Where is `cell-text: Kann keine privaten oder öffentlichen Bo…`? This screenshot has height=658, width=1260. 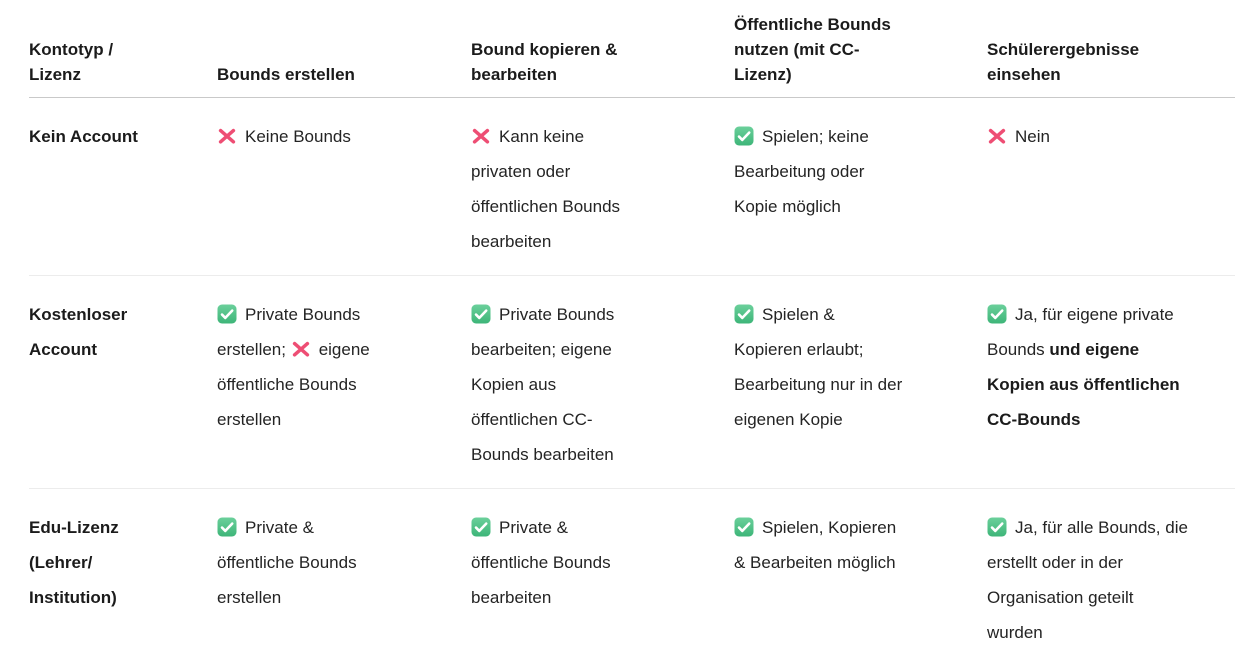 cell-text: Kann keine privaten oder öffentlichen Bo… is located at coordinates (546, 189).